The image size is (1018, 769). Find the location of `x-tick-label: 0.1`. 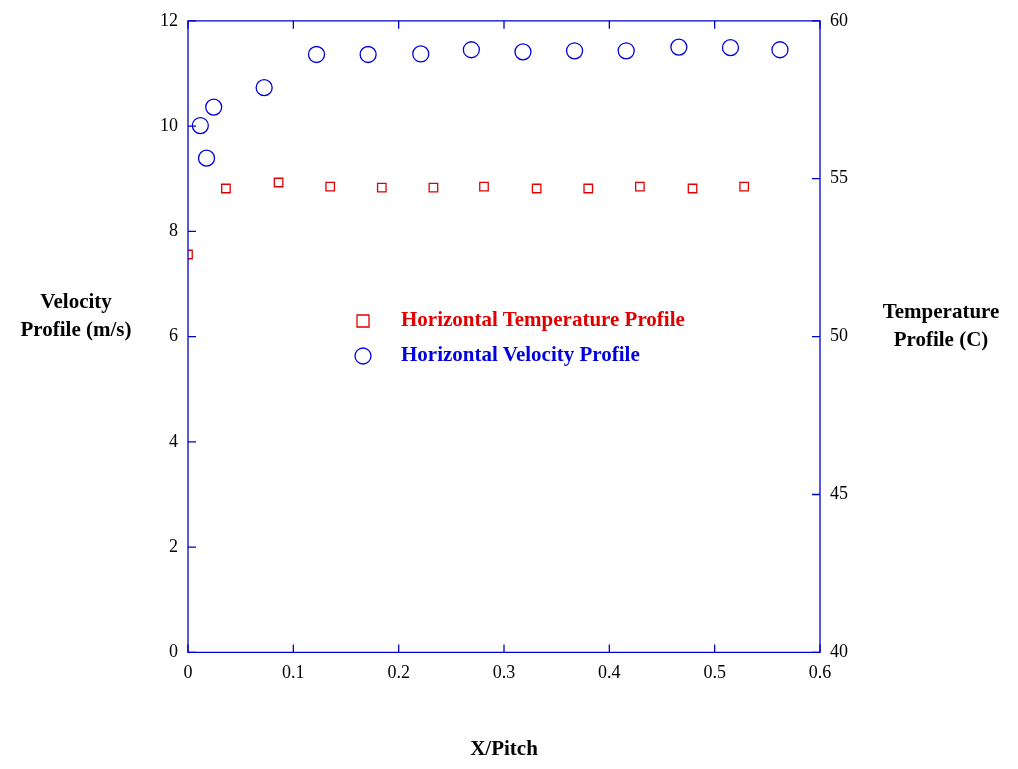

x-tick-label: 0.1 is located at coordinates (293, 671).